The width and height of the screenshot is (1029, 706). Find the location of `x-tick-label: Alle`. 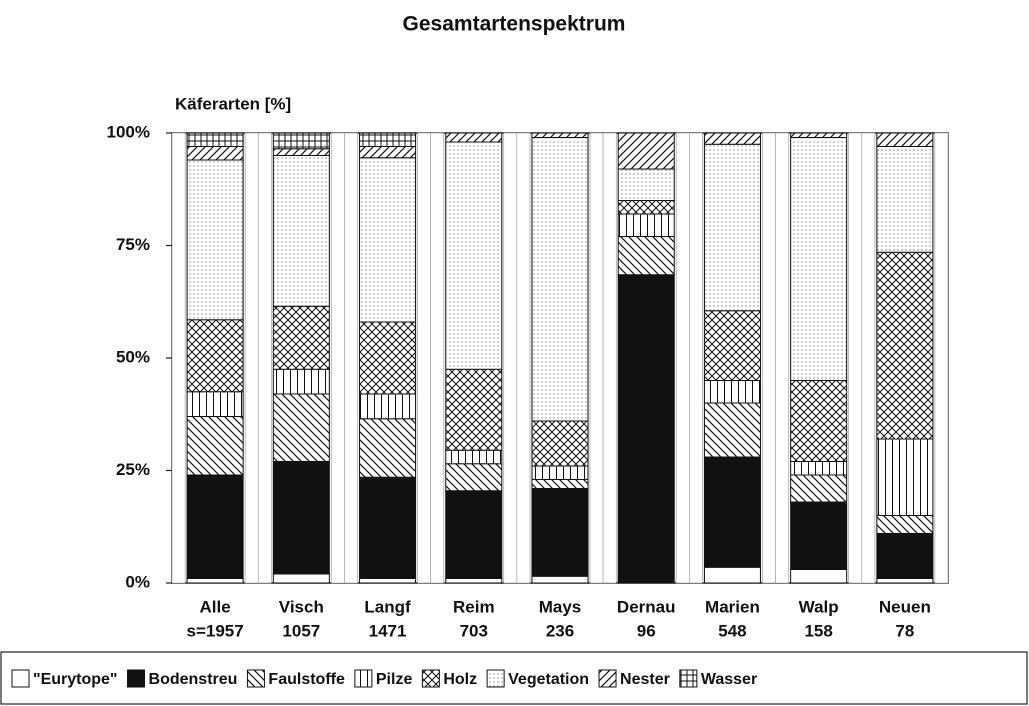

x-tick-label: Alle is located at coordinates (215, 606).